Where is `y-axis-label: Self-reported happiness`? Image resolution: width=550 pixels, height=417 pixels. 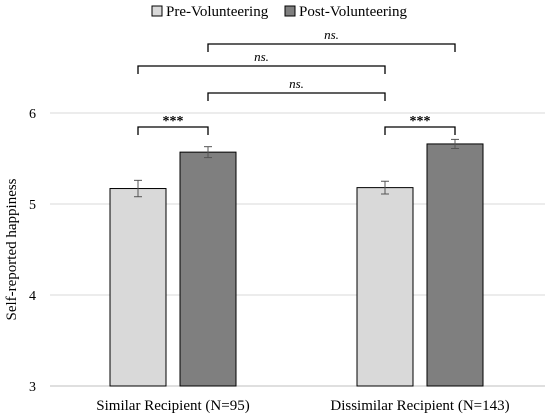
y-axis-label: Self-reported happiness is located at coordinates (12, 249).